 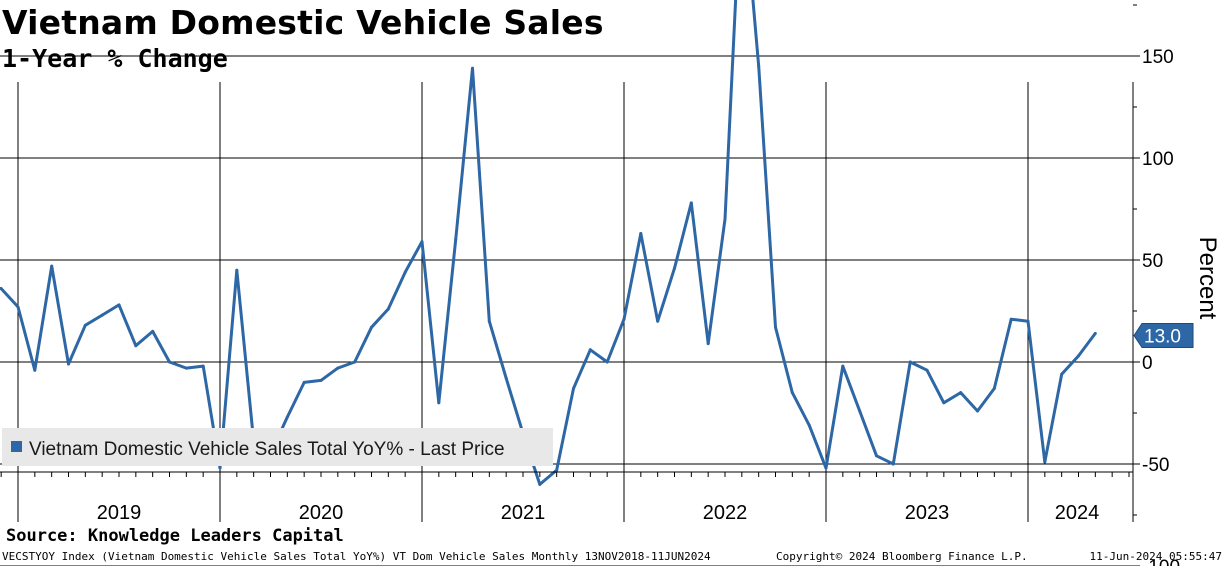 What do you see at coordinates (1155, 465) in the screenshot?
I see `y-tick-label: -50` at bounding box center [1155, 465].